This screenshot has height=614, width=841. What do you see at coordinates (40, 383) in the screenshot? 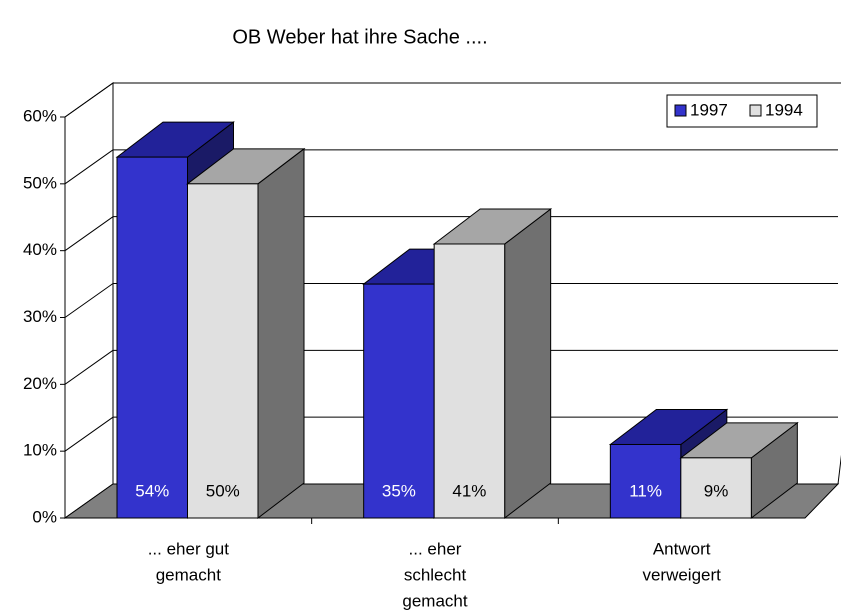
I see `y-tick-label: 20%` at bounding box center [40, 383].